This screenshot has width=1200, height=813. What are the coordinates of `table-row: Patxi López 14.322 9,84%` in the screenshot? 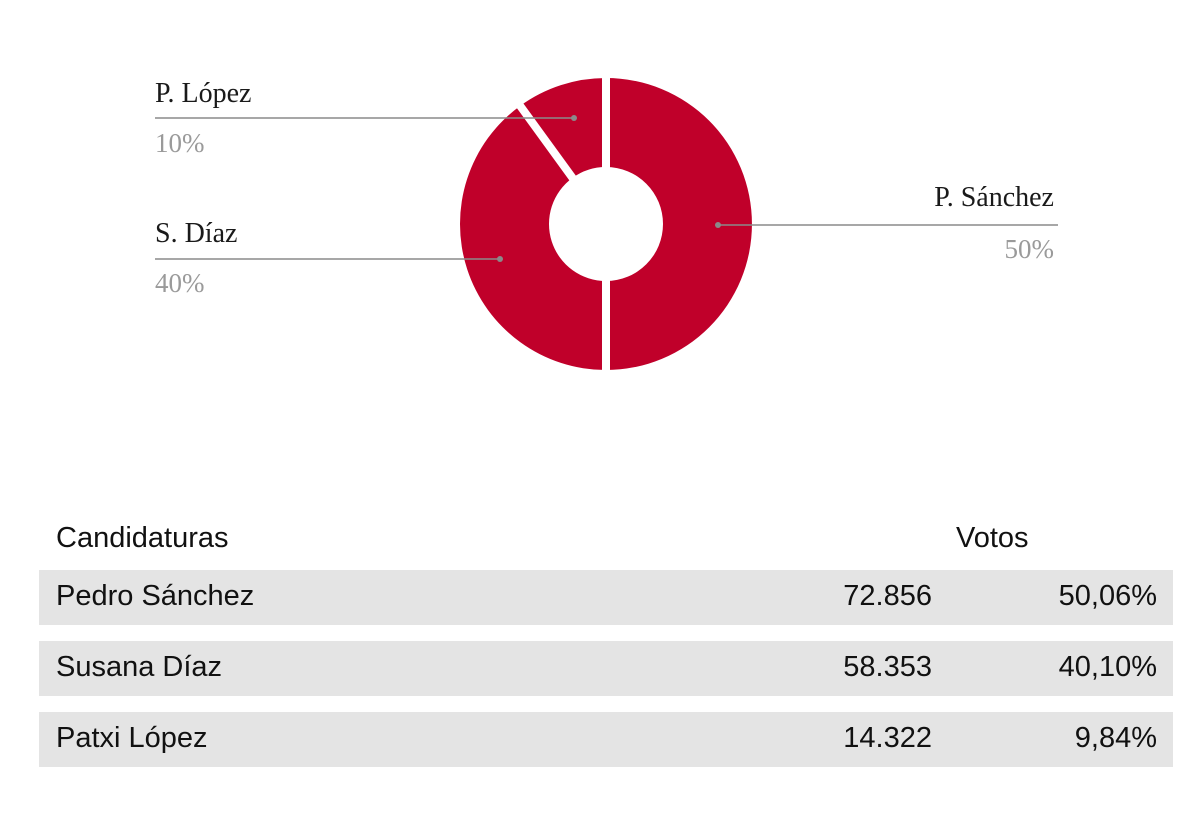 It's located at (606, 739).